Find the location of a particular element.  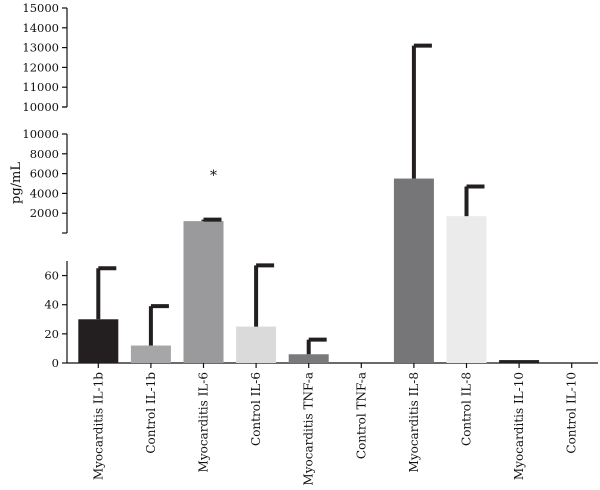

x-tick-label: Myocarditis TNF-a is located at coordinates (309, 429).